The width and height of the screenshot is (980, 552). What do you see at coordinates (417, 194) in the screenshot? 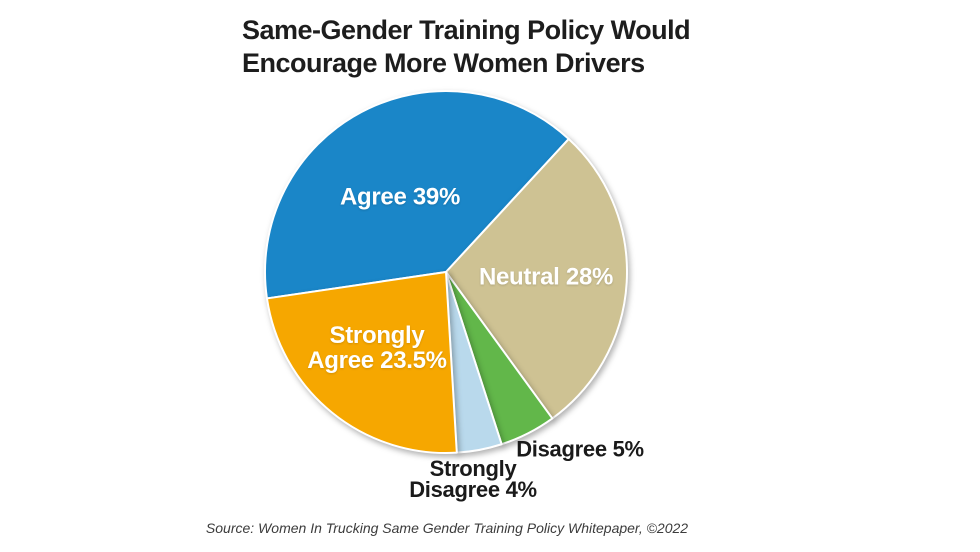
I see `pie-slice-agree` at bounding box center [417, 194].